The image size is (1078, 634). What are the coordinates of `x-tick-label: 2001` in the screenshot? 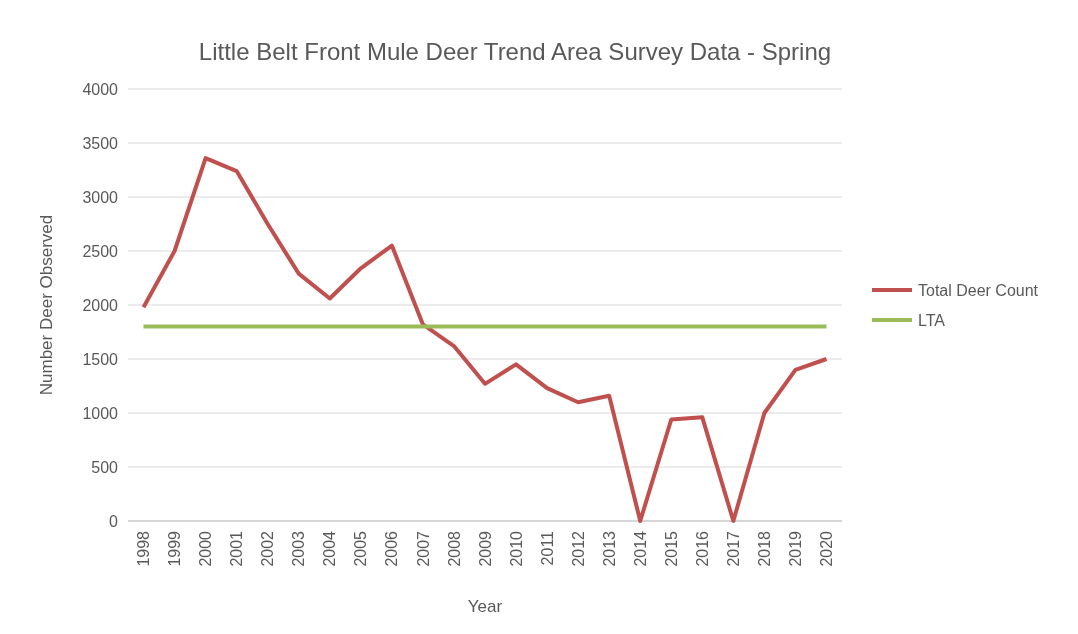 It's located at (237, 548).